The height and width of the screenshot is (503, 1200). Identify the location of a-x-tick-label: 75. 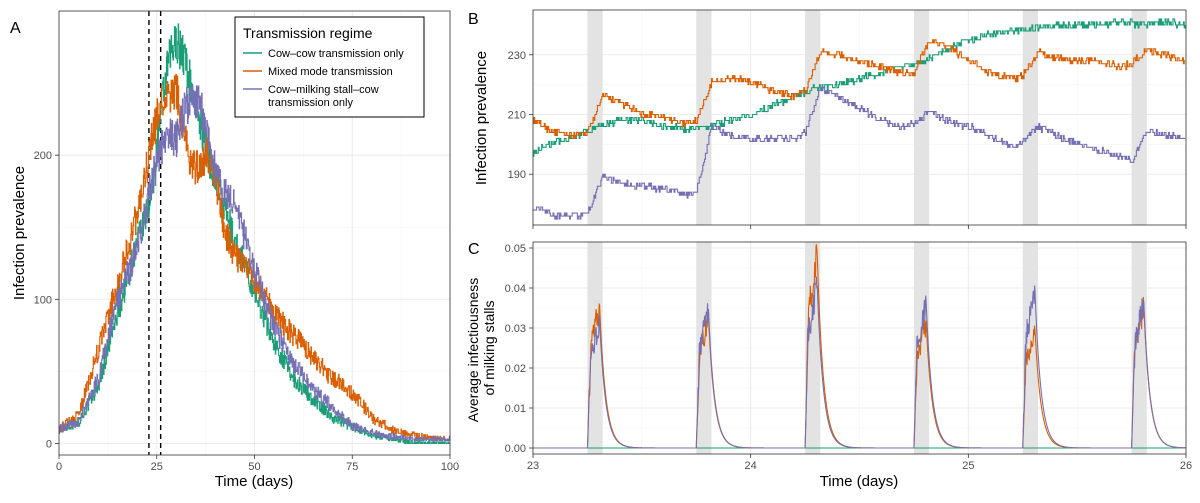
(352, 467).